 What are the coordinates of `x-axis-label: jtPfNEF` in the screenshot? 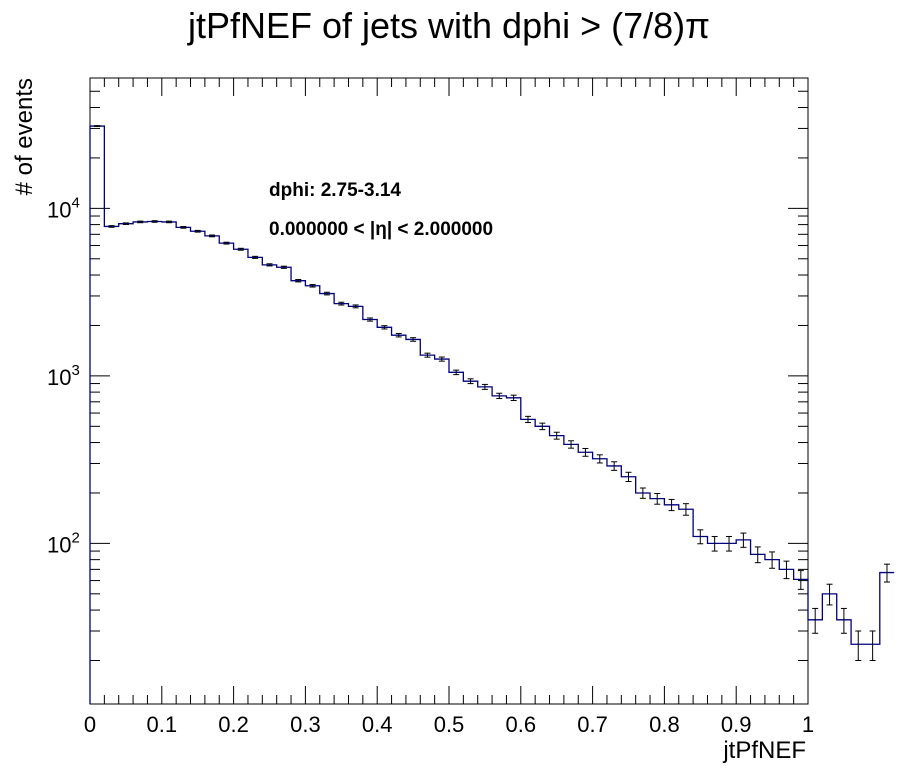 It's located at (764, 750).